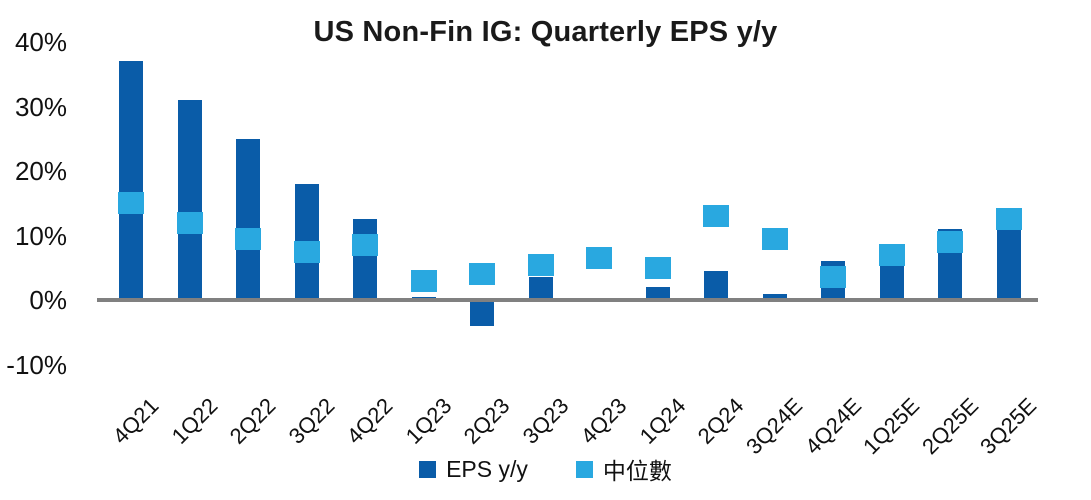 This screenshot has width=1091, height=500. What do you see at coordinates (637, 471) in the screenshot?
I see `median-legend-label: 中位數` at bounding box center [637, 471].